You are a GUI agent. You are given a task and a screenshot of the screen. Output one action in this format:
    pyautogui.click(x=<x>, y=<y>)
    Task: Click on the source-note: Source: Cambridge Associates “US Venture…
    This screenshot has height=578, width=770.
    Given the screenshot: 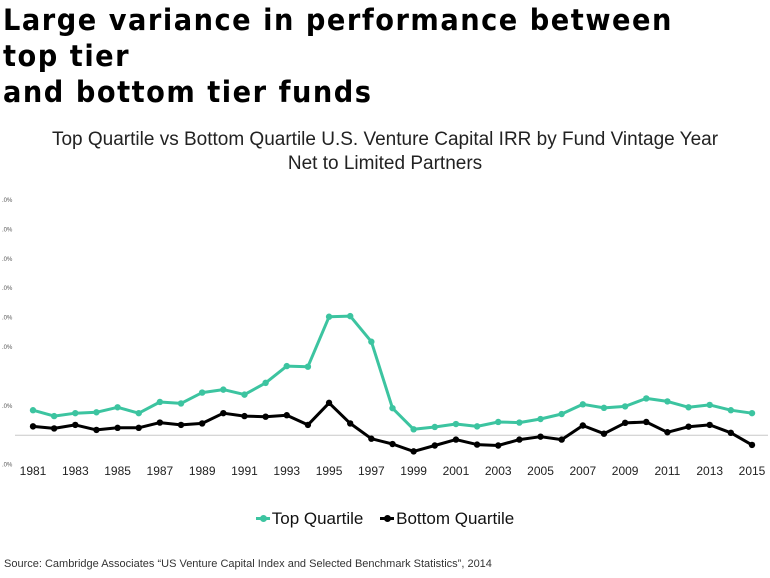 What is the action you would take?
    pyautogui.click(x=248, y=564)
    